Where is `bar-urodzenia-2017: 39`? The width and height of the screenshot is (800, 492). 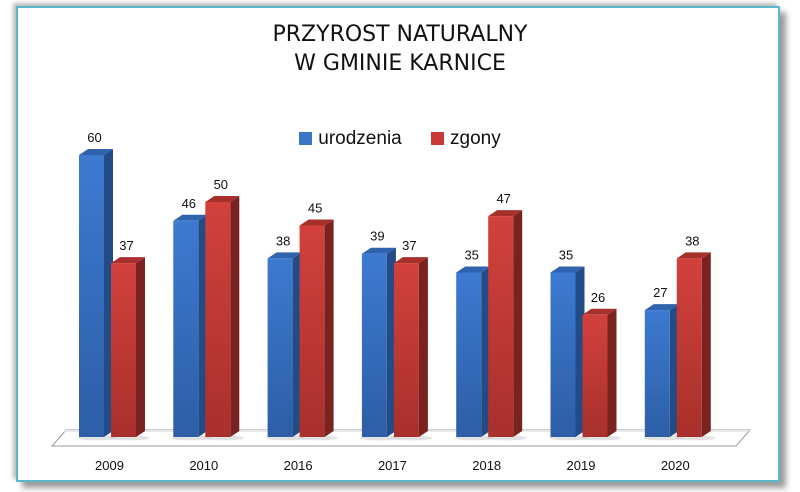 bar-urodzenia-2017: 39 is located at coordinates (380, 335).